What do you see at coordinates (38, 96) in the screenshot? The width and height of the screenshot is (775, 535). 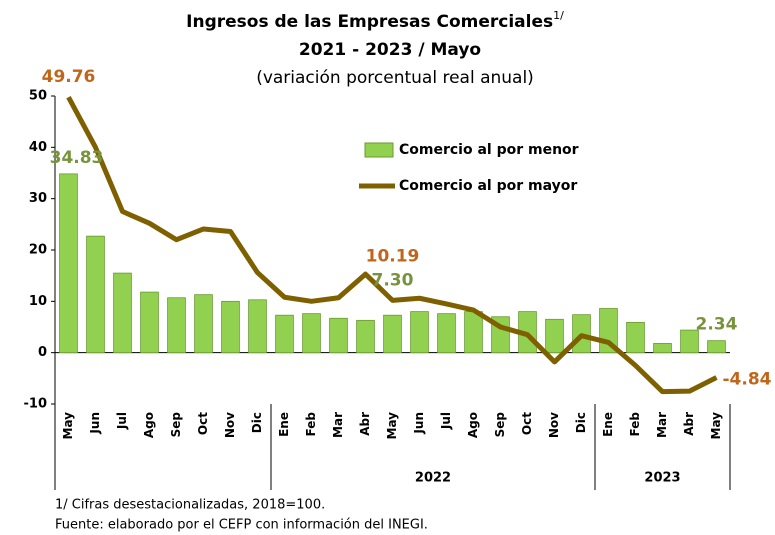 I see `y-tick-label: 50` at bounding box center [38, 96].